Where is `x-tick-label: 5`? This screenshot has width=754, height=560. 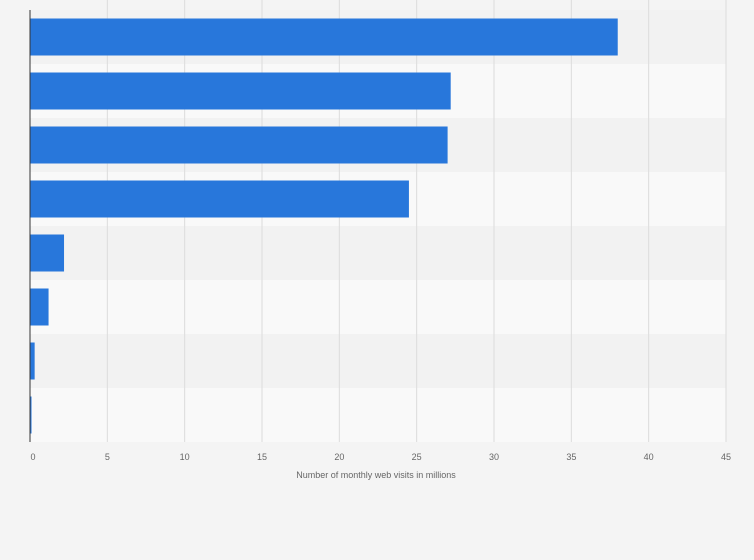 x-tick-label: 5 is located at coordinates (107, 457).